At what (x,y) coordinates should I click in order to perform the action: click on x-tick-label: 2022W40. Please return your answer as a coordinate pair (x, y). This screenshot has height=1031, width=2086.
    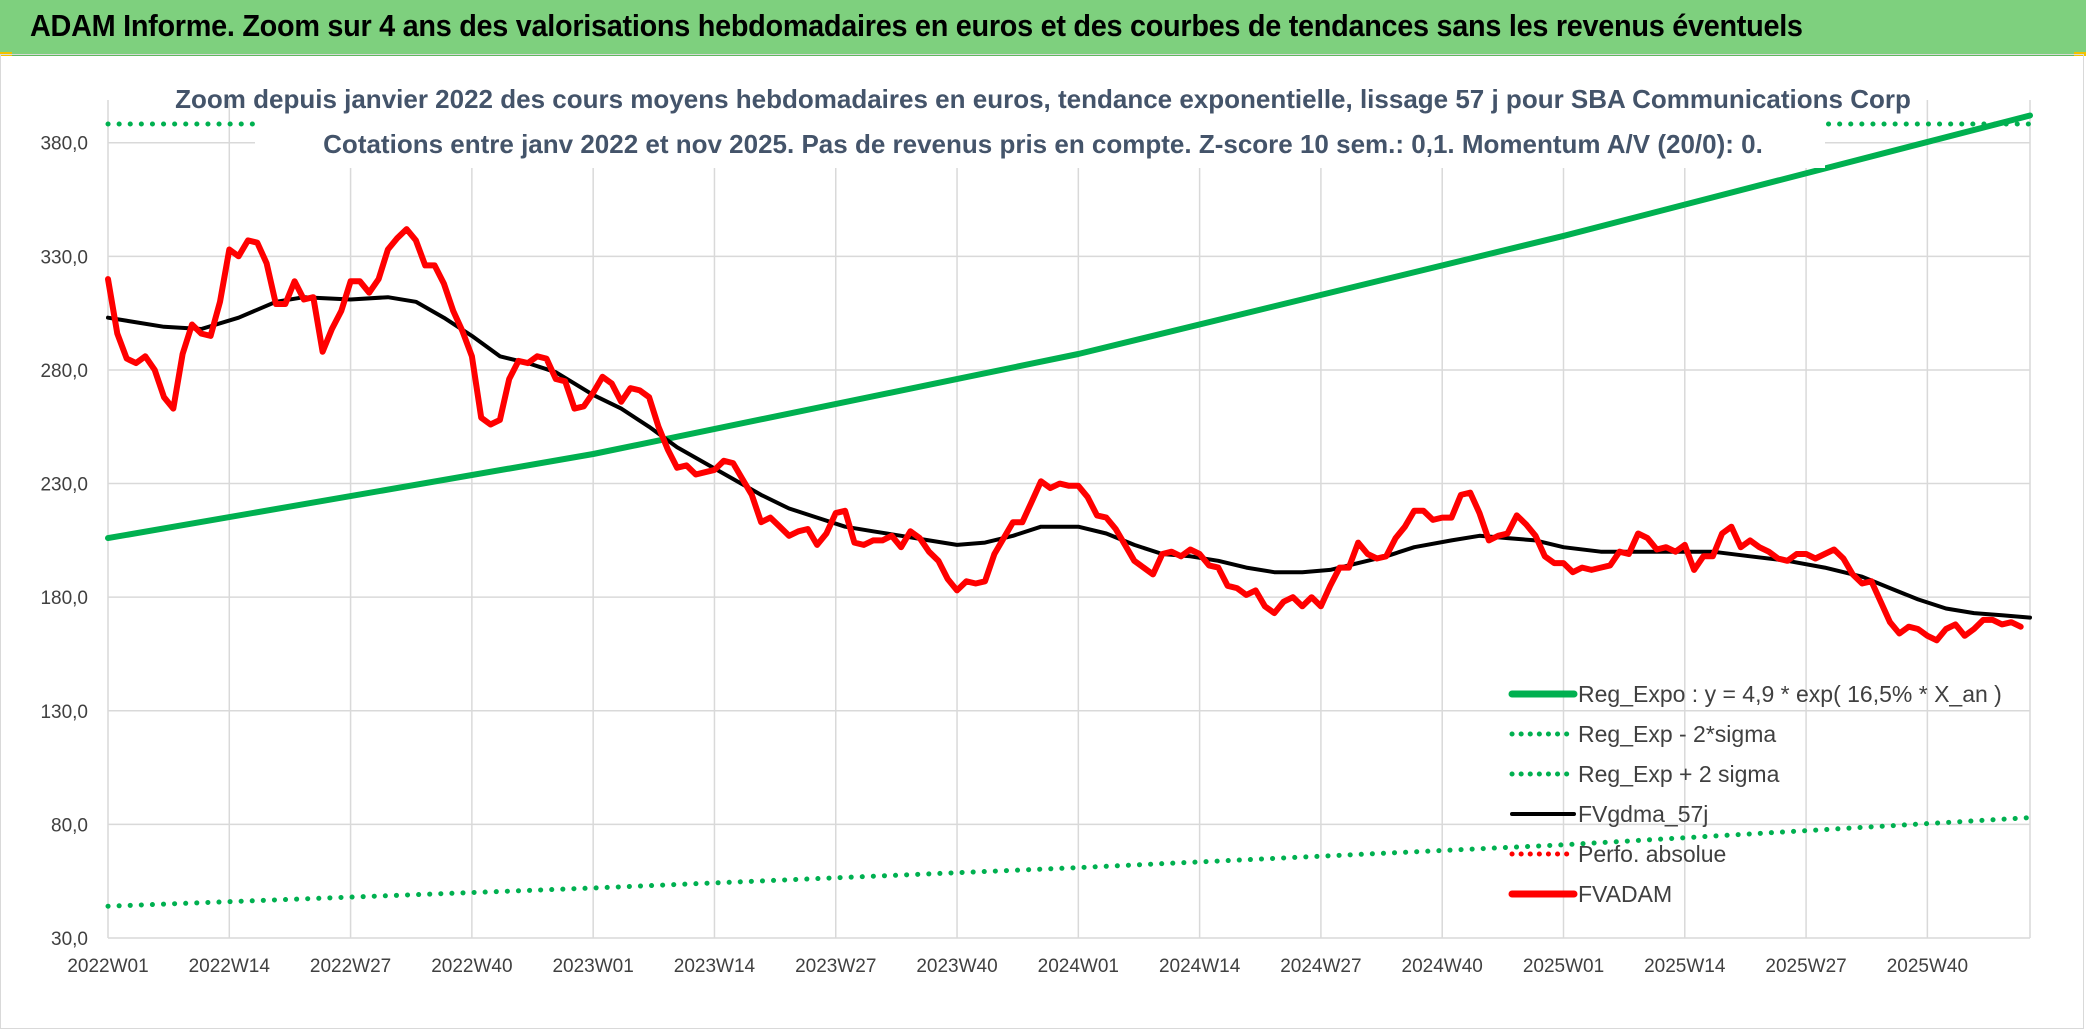
    Looking at the image, I should click on (471, 966).